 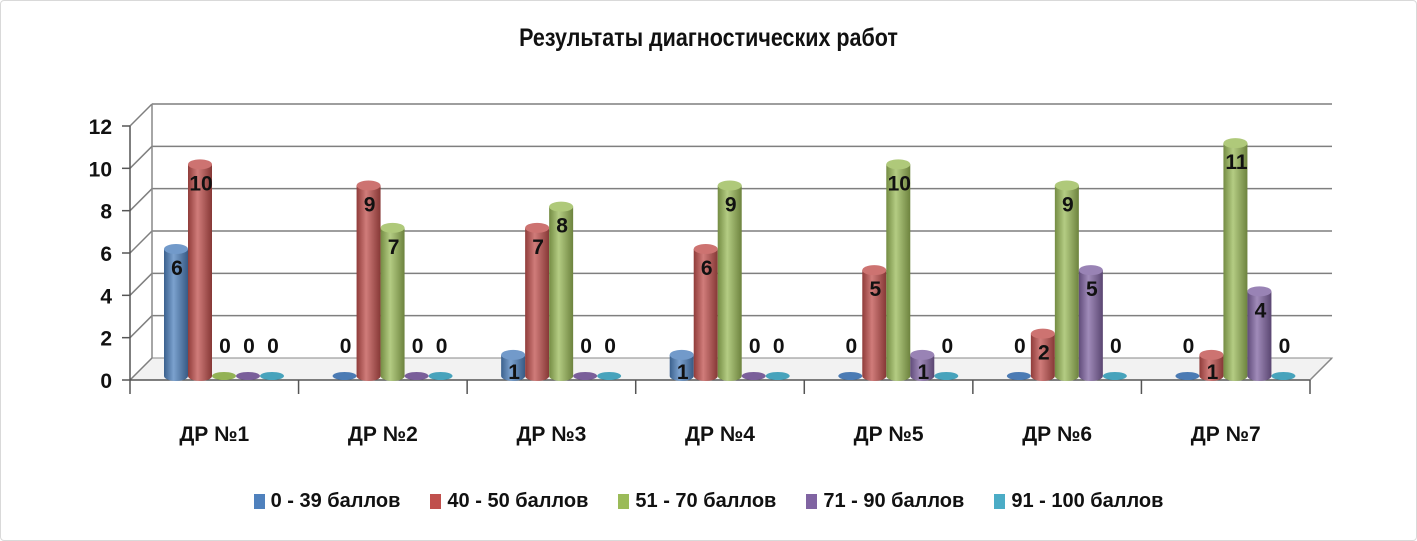 What do you see at coordinates (551, 434) in the screenshot?
I see `x-tick-label: ДР №3` at bounding box center [551, 434].